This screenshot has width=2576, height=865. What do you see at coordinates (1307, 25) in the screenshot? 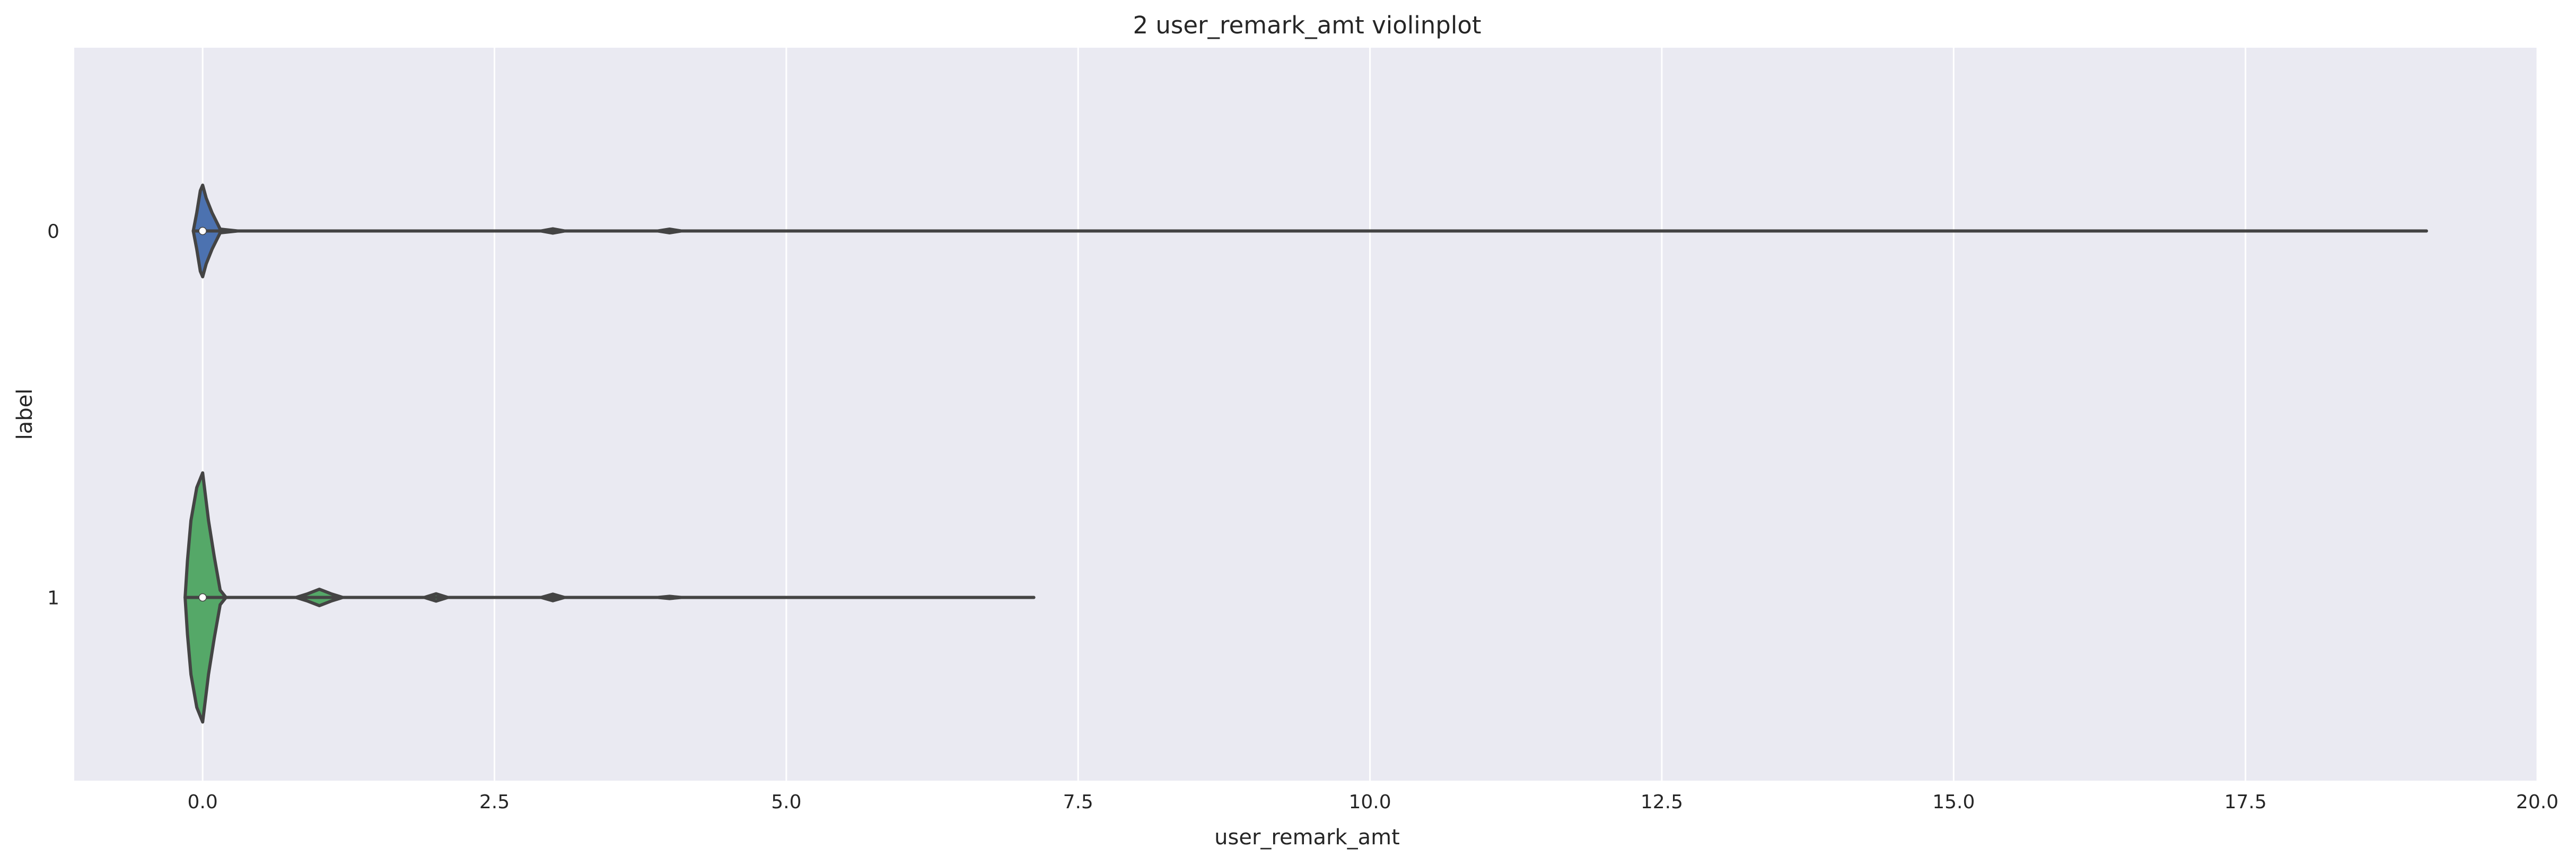
I see `chart-title: 2 user_remark_amt violinplot` at bounding box center [1307, 25].